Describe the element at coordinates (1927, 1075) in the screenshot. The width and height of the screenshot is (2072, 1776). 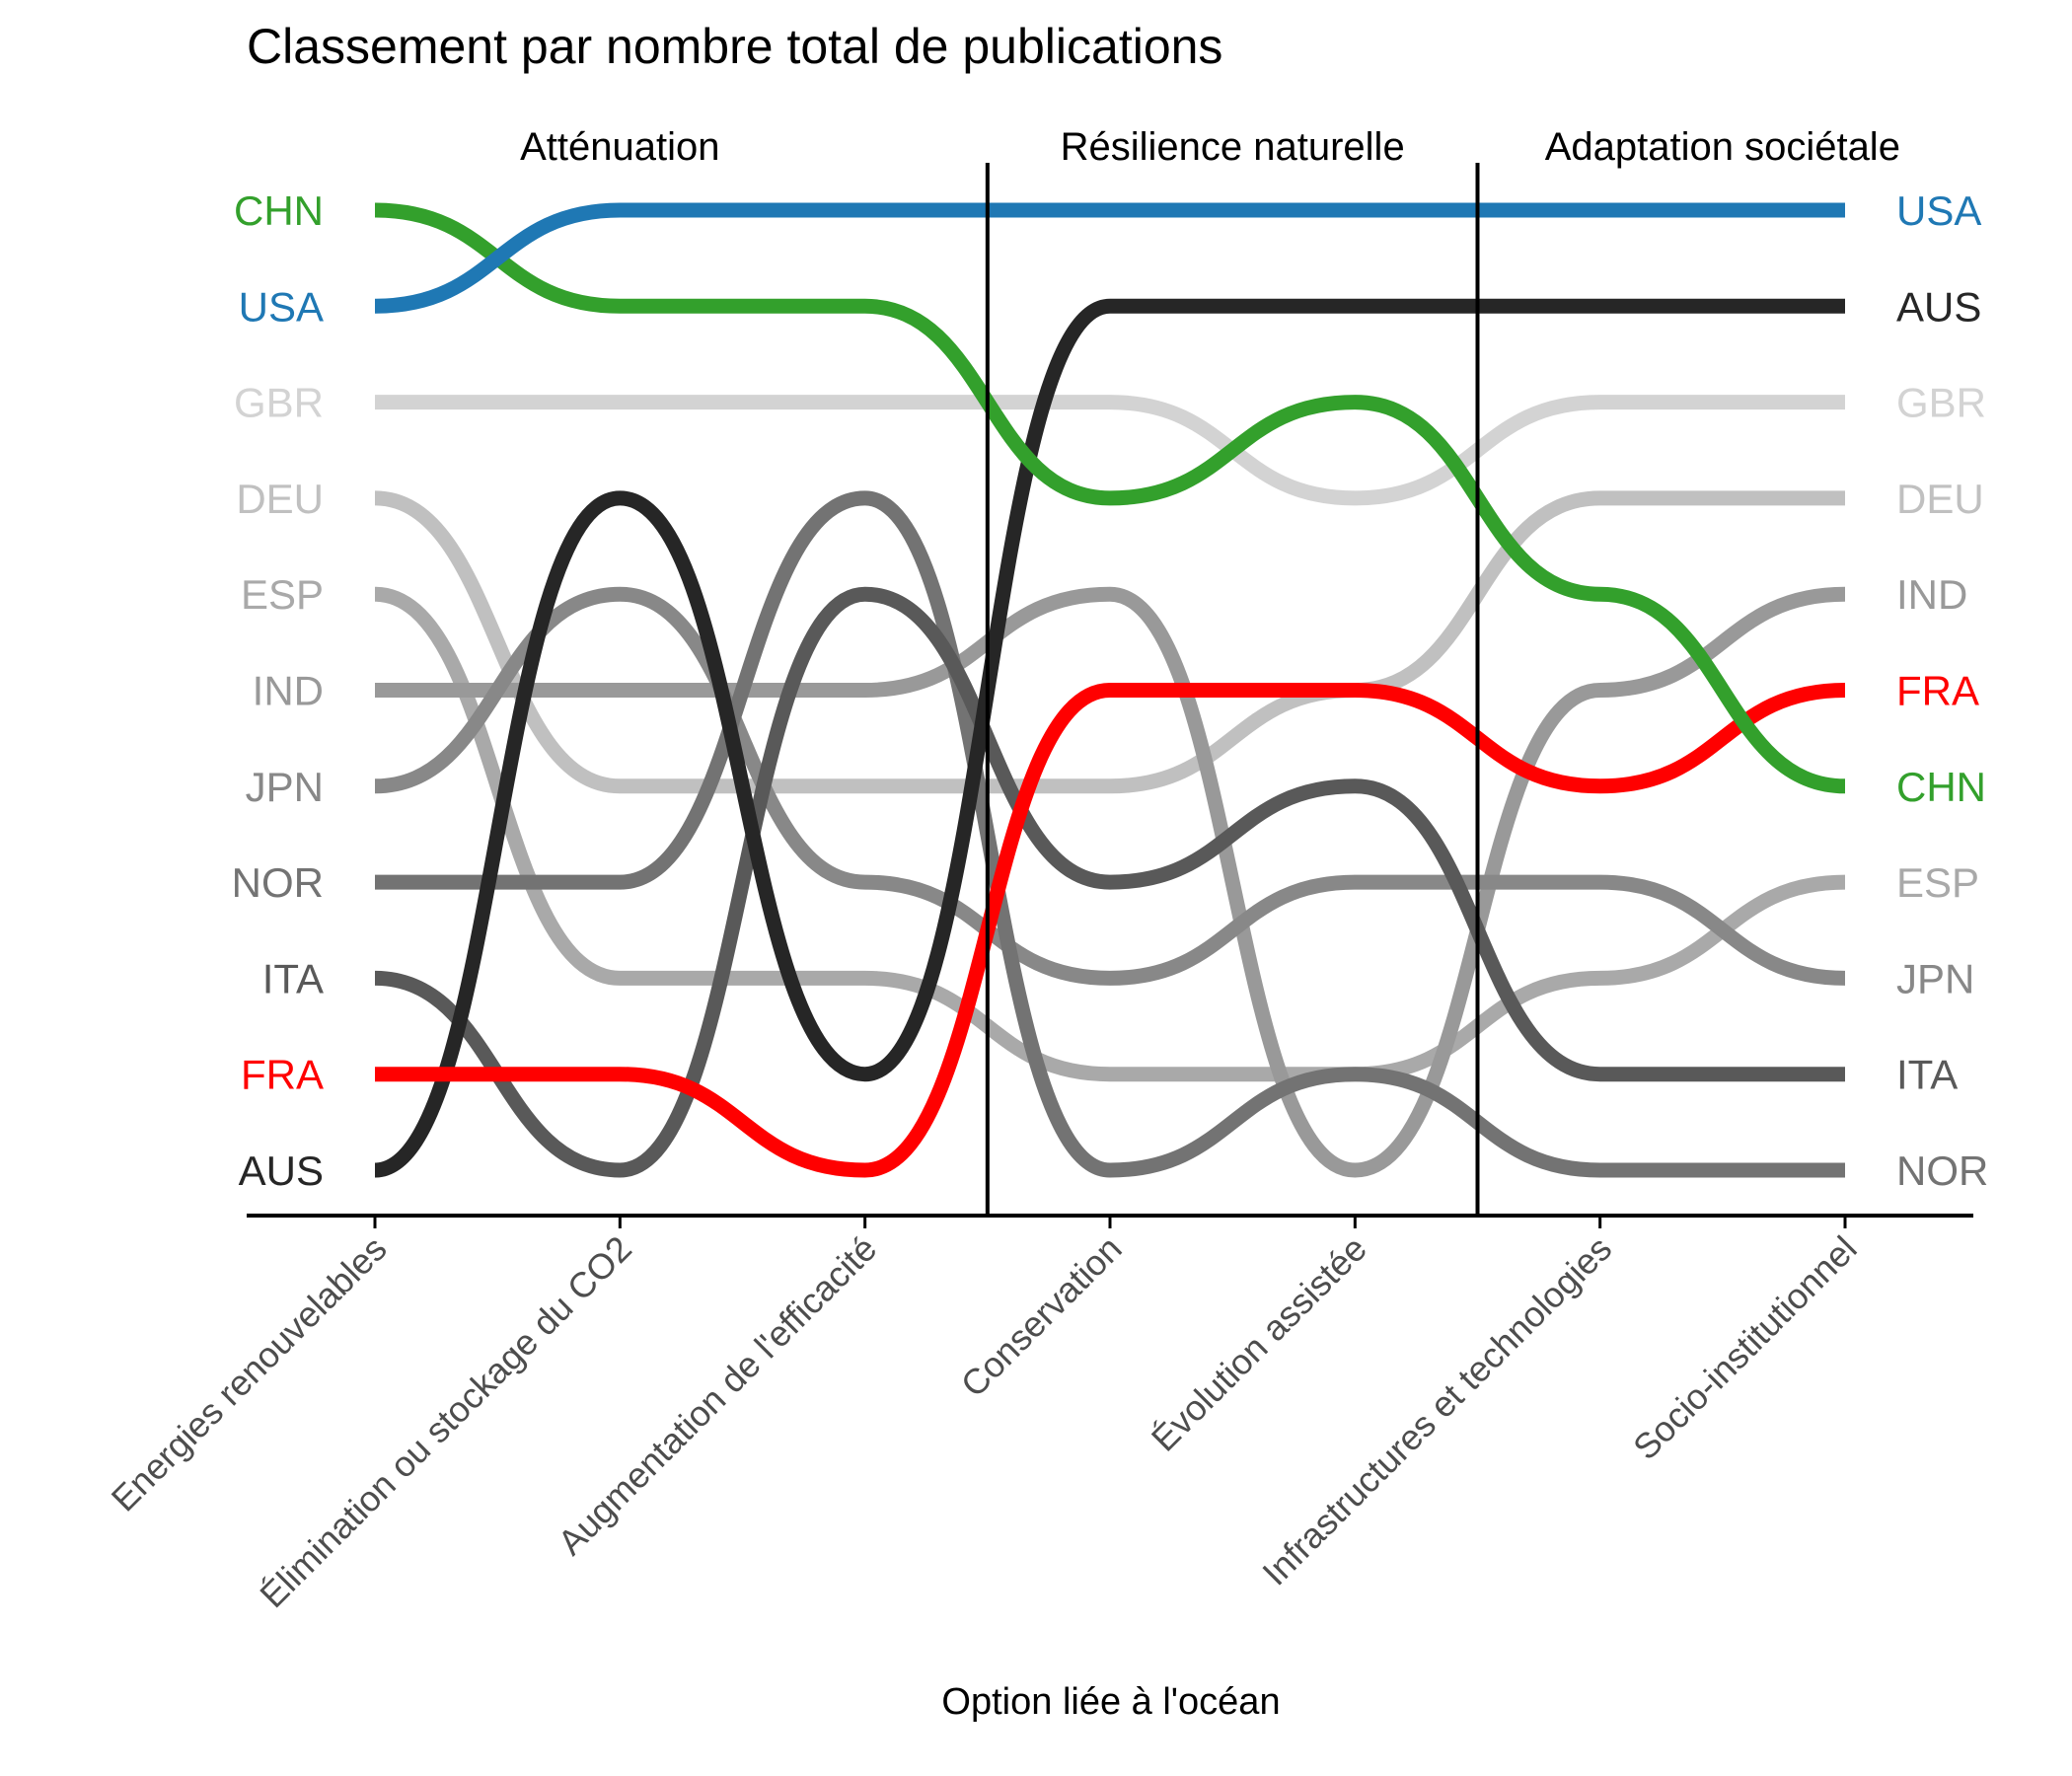
I see `right-label-ita: ITA` at that location.